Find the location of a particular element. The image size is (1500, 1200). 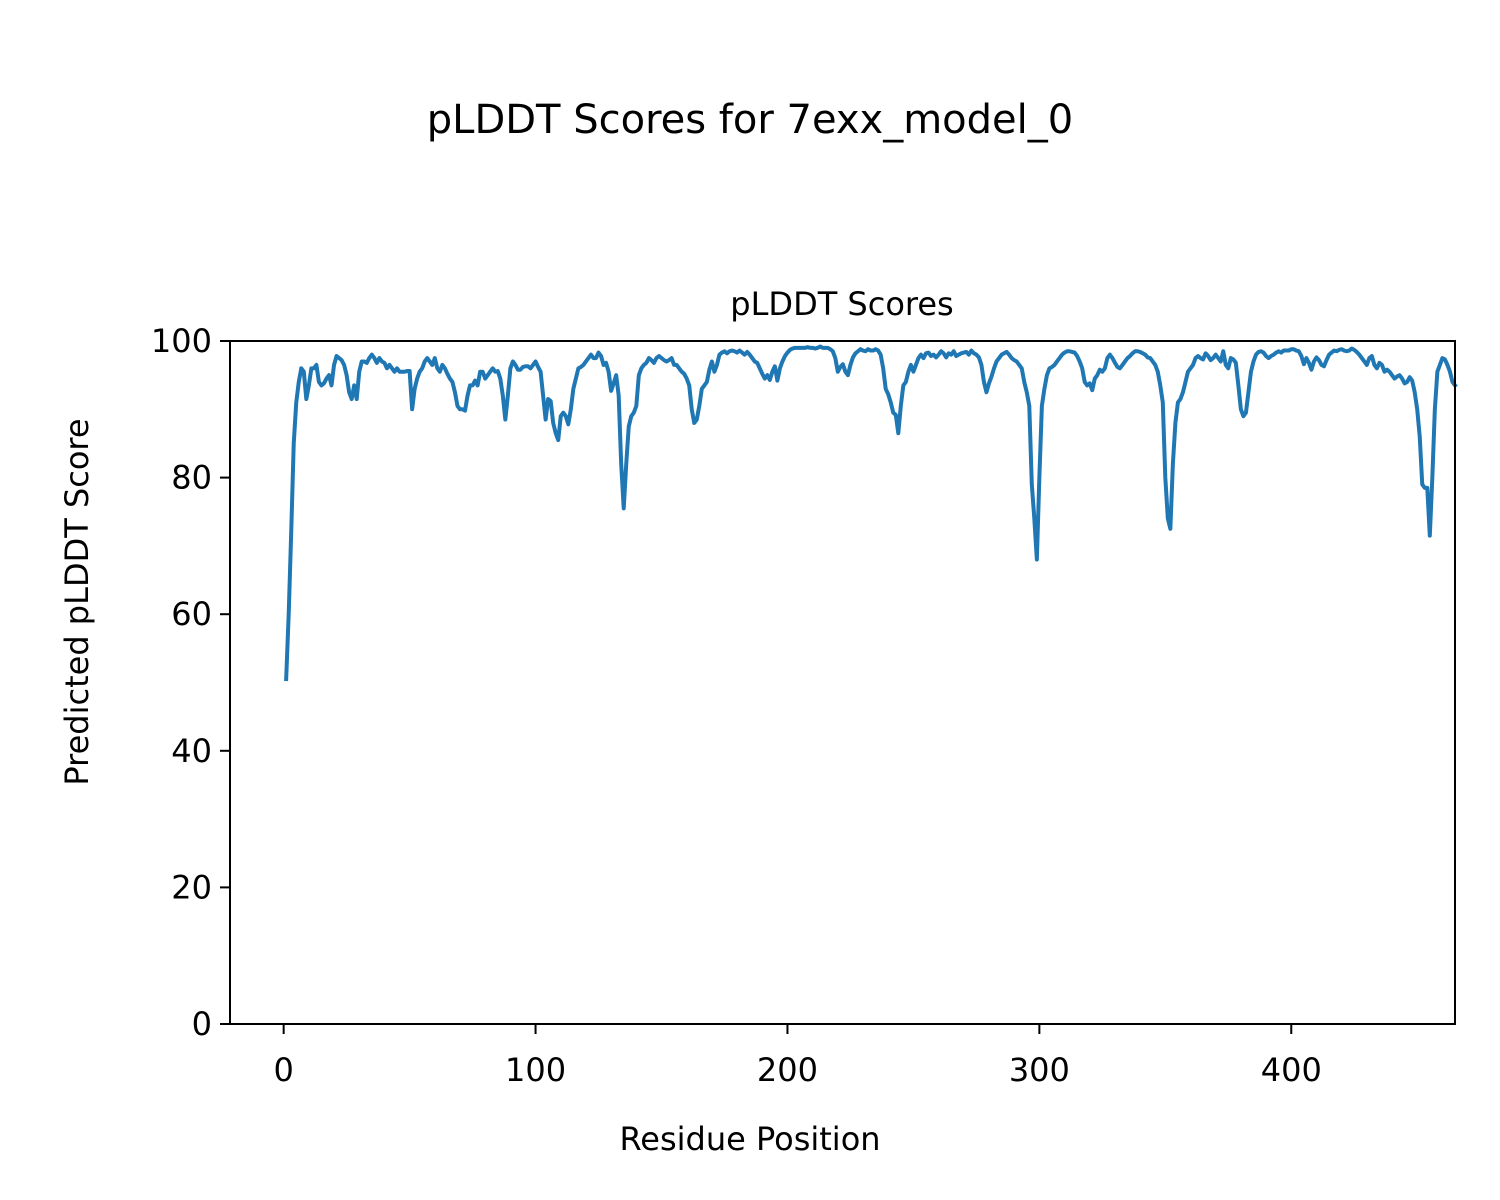

axes-title: pLDDT Scores is located at coordinates (841, 304).